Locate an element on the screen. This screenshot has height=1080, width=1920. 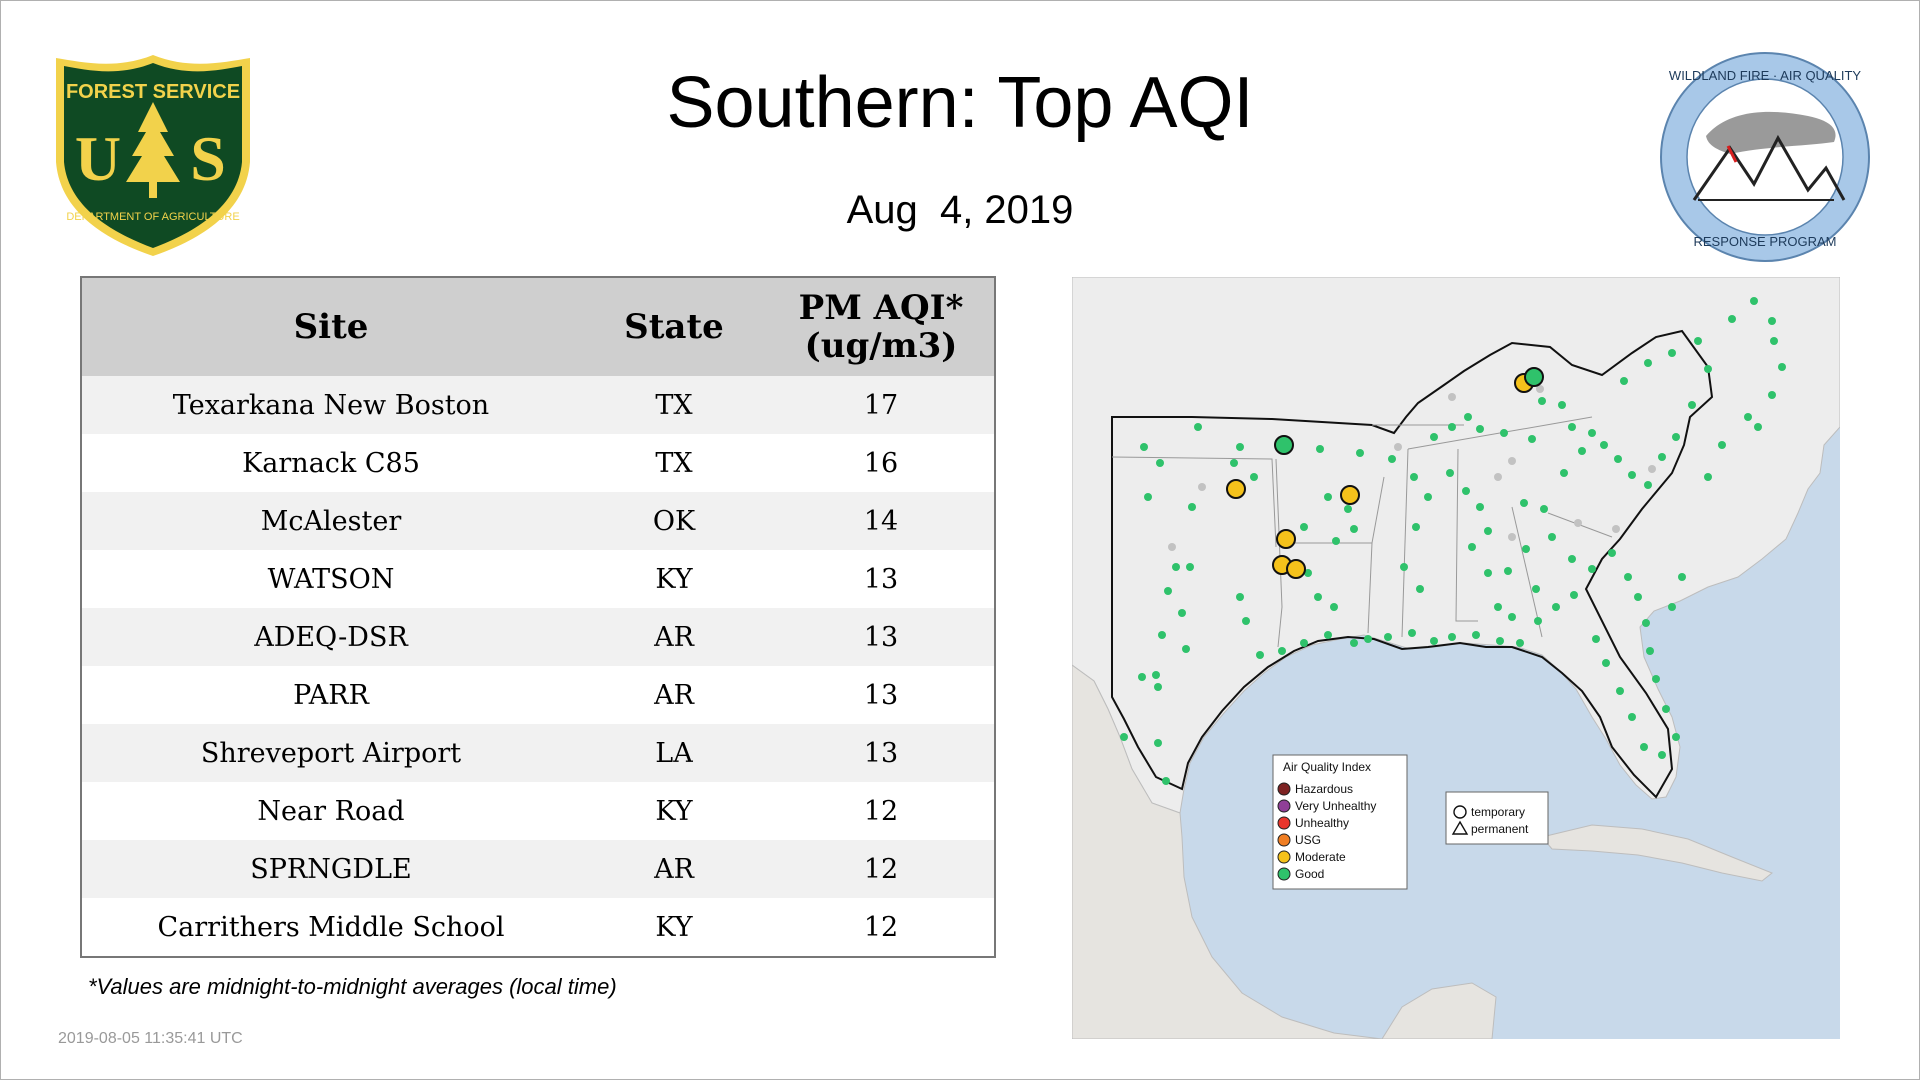
map-land-yucatan is located at coordinates (1439, 1010).